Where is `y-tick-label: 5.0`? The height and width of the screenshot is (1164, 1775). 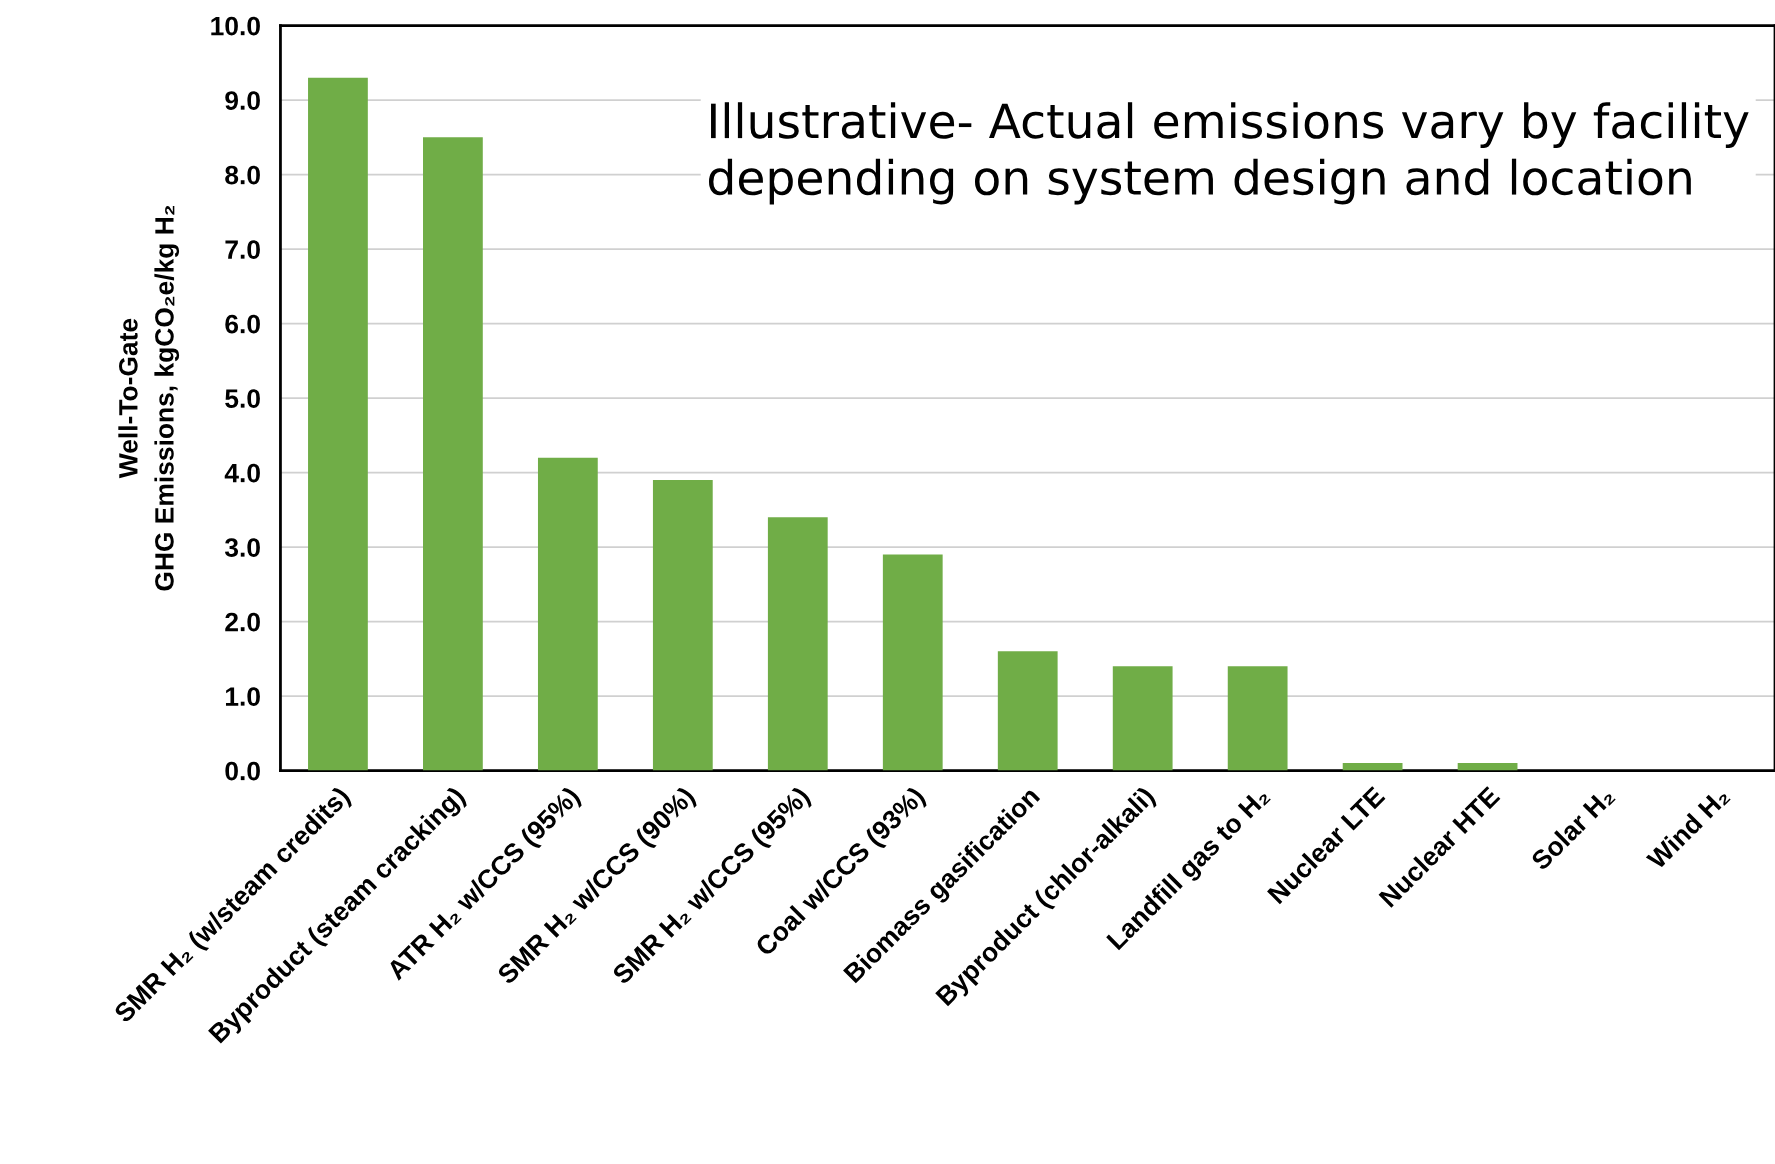 y-tick-label: 5.0 is located at coordinates (242, 398).